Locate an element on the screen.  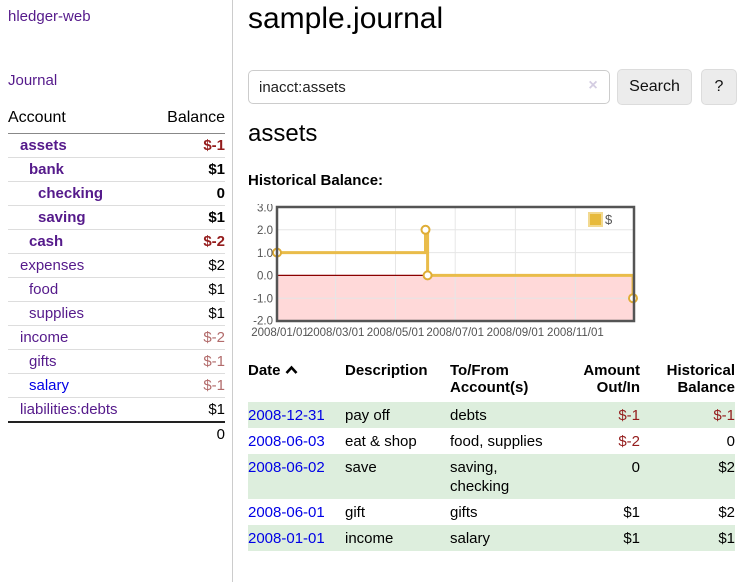
account-link-checking: checking is located at coordinates (71, 193).